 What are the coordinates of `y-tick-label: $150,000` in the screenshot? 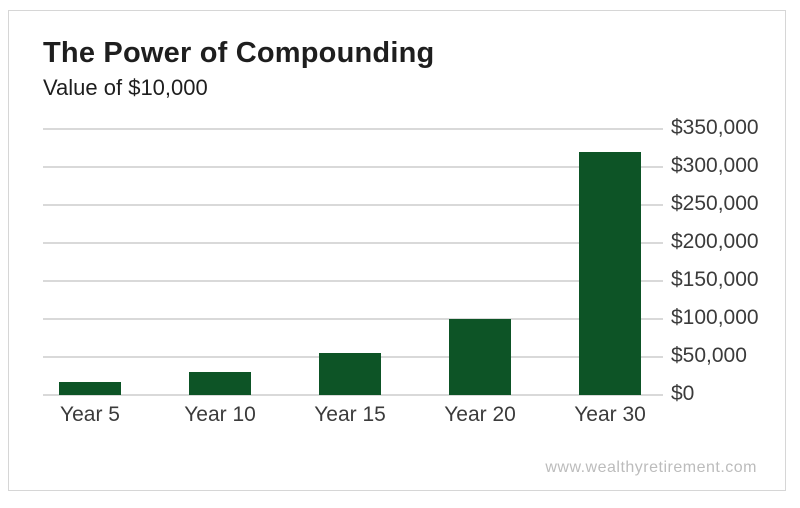 It's located at (715, 280).